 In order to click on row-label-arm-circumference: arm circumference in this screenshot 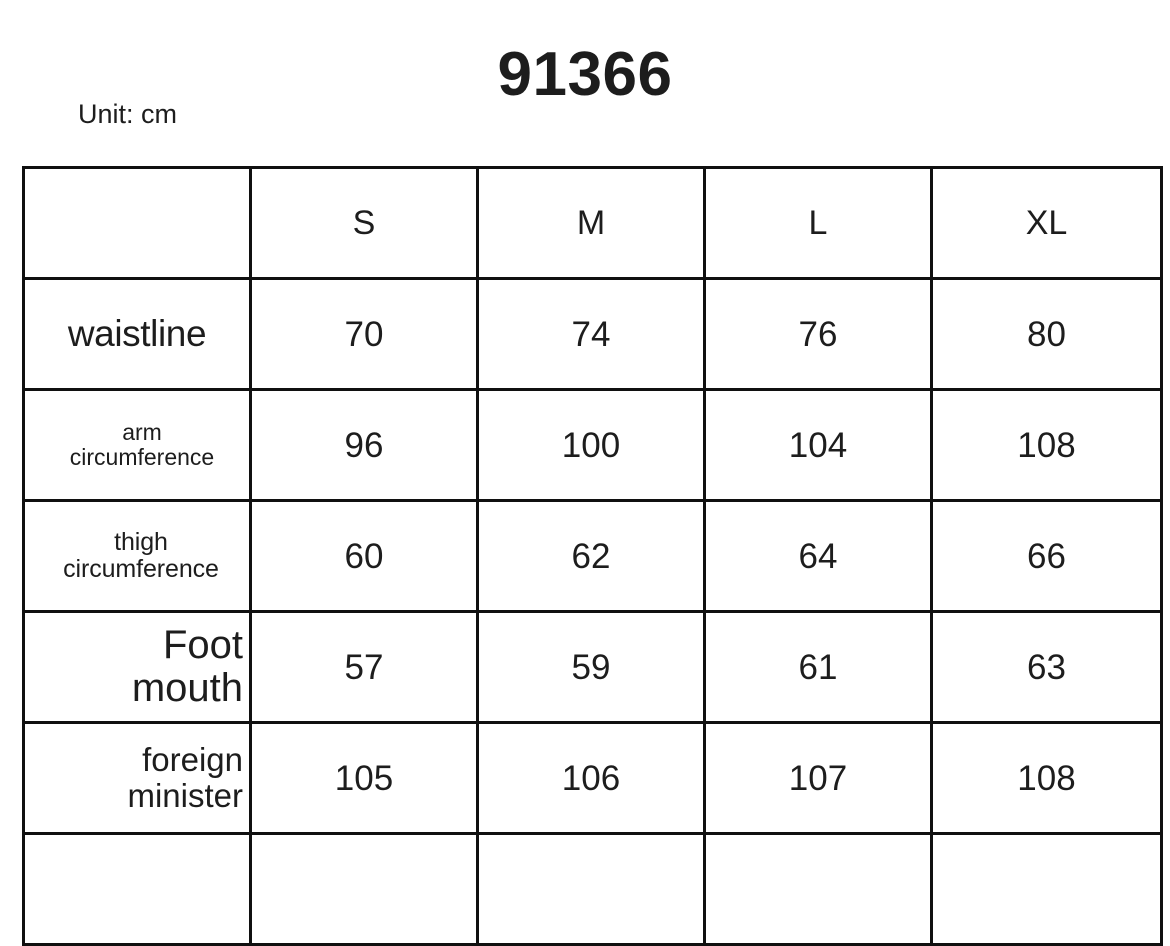, I will do `click(137, 445)`.